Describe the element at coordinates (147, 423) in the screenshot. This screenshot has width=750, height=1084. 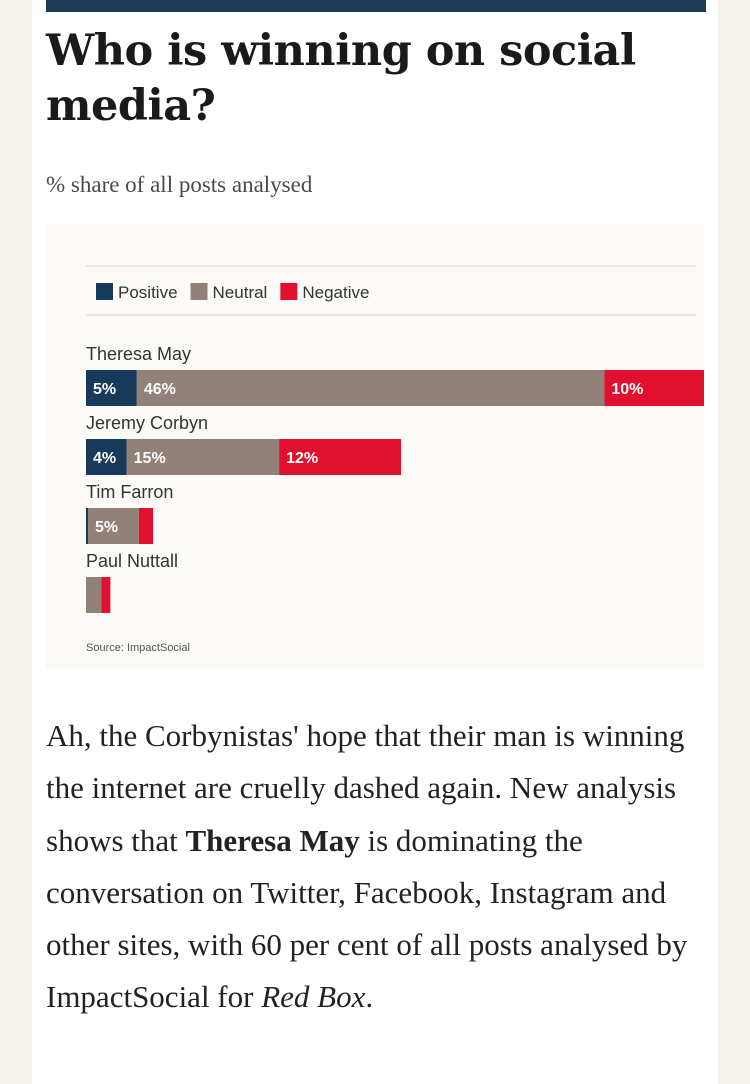
I see `category-label-jeremy-corbyn: Jeremy Corbyn` at that location.